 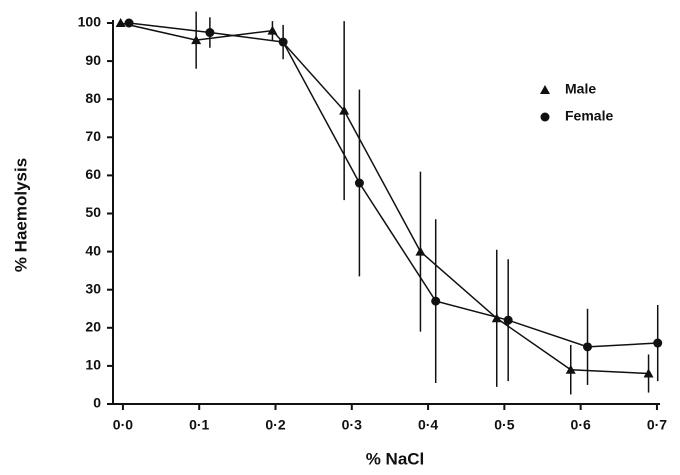 What do you see at coordinates (90, 22) in the screenshot?
I see `y-tick-label: 100` at bounding box center [90, 22].